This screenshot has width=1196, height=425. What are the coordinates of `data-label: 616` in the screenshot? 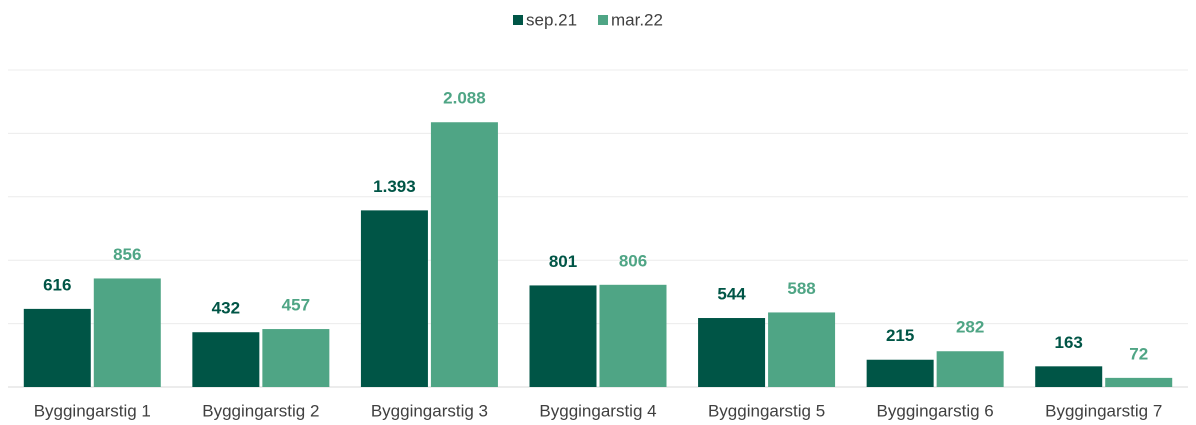 It's located at (57, 284).